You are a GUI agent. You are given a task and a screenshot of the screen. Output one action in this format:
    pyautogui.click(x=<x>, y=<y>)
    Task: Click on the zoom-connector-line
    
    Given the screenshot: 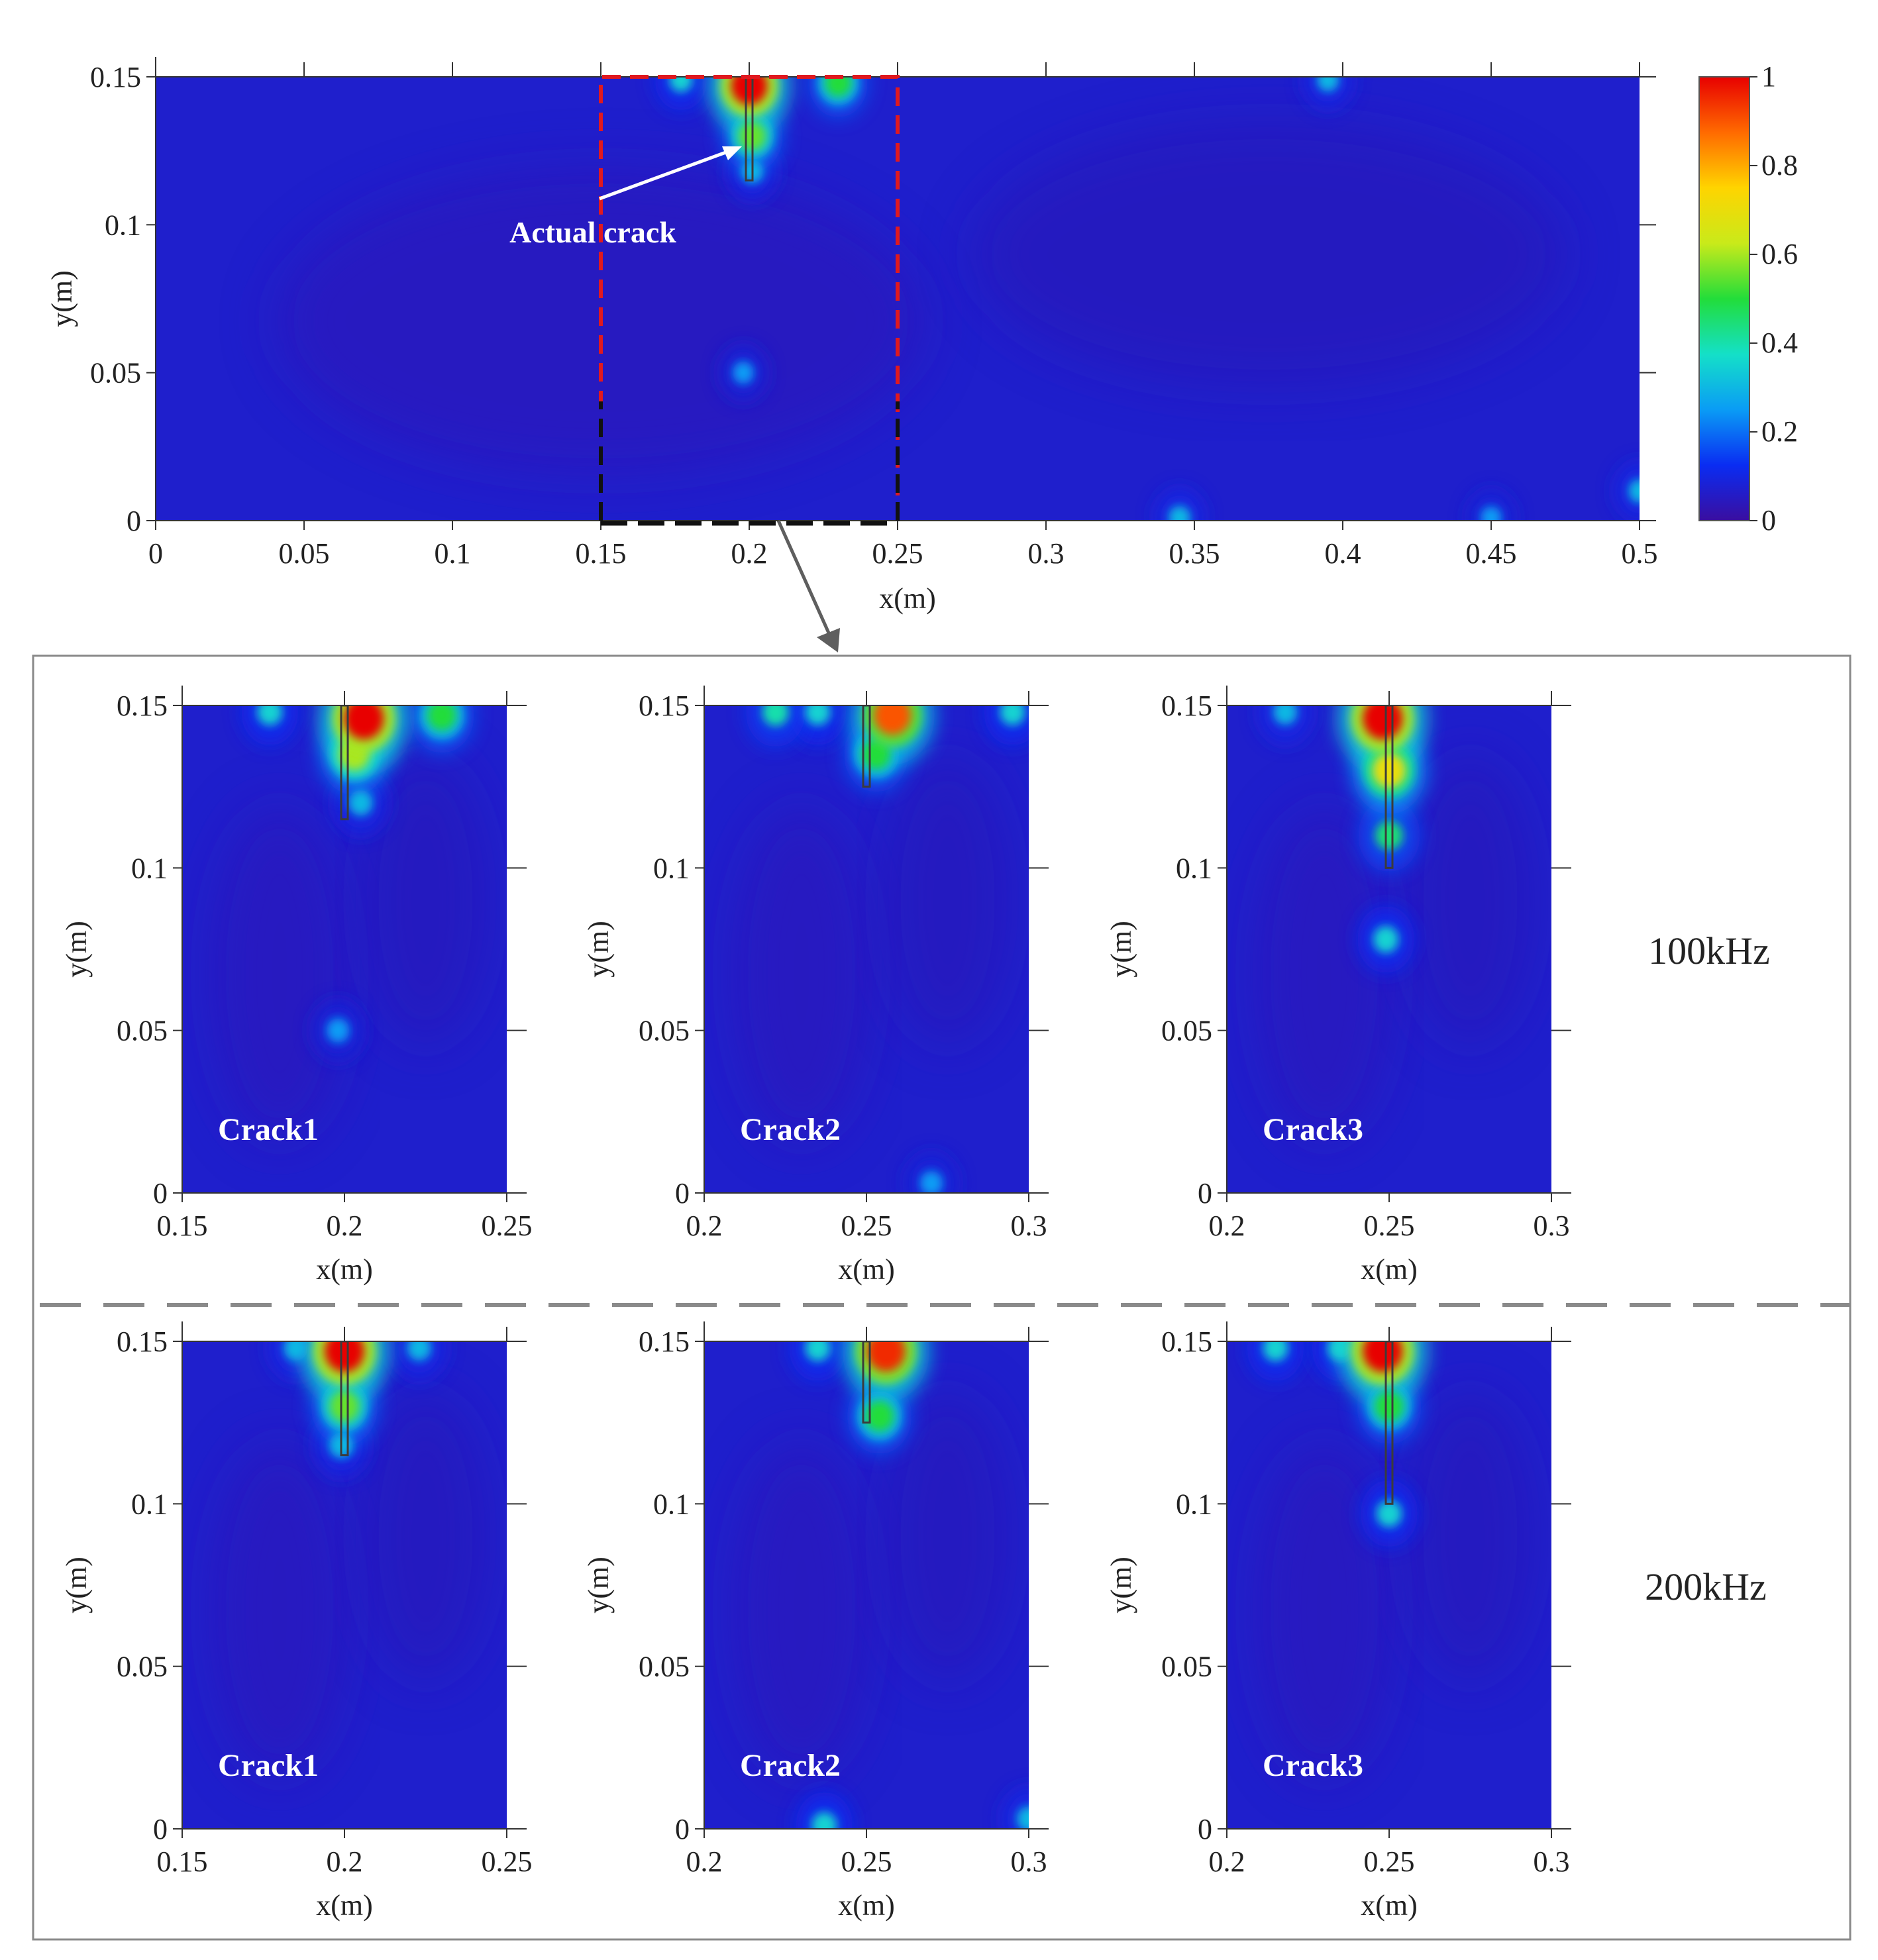 What is the action you would take?
    pyautogui.click(x=804, y=578)
    